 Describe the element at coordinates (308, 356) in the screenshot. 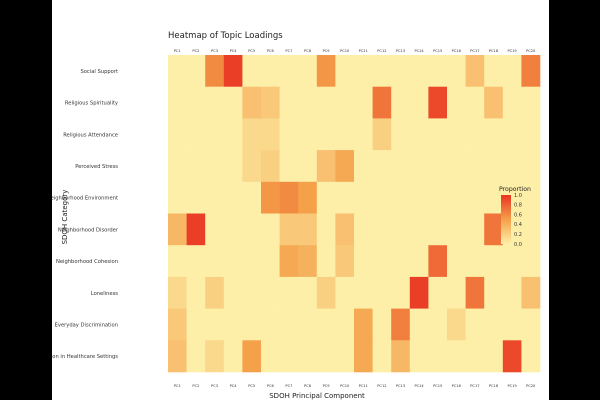

I see `heatmap-cell-r9-c7` at that location.